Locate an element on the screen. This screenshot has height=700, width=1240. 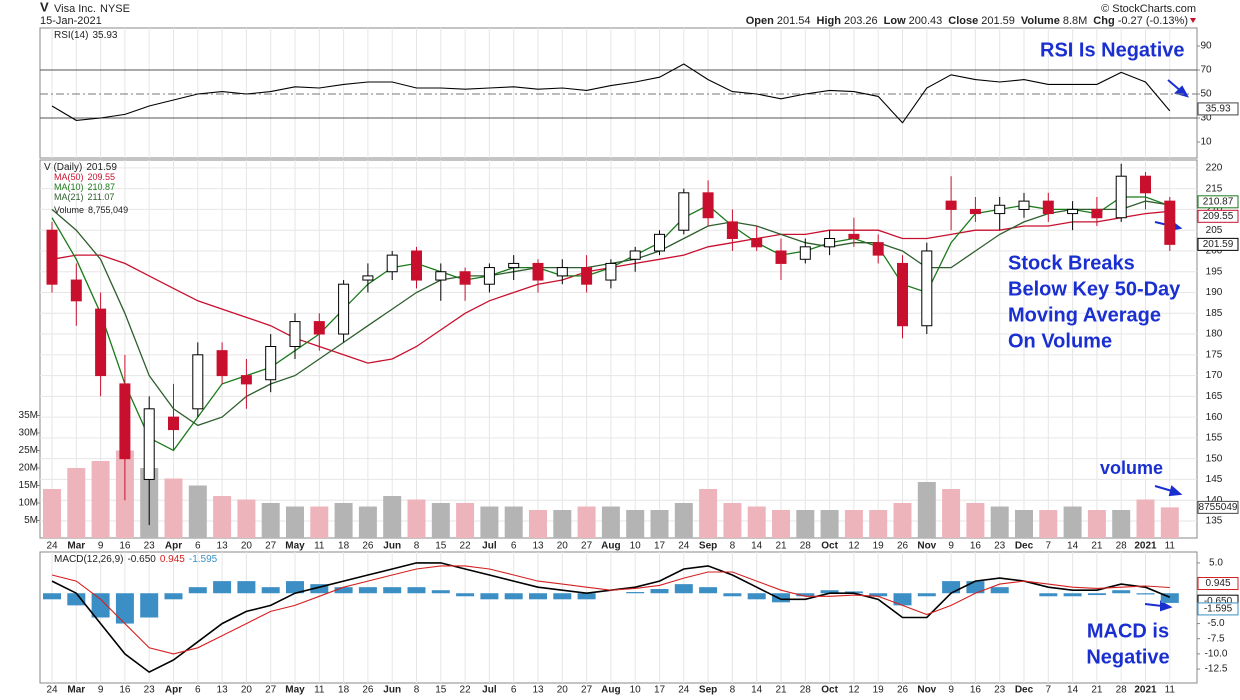
x-tick-label: 7 is located at coordinates (1049, 546).